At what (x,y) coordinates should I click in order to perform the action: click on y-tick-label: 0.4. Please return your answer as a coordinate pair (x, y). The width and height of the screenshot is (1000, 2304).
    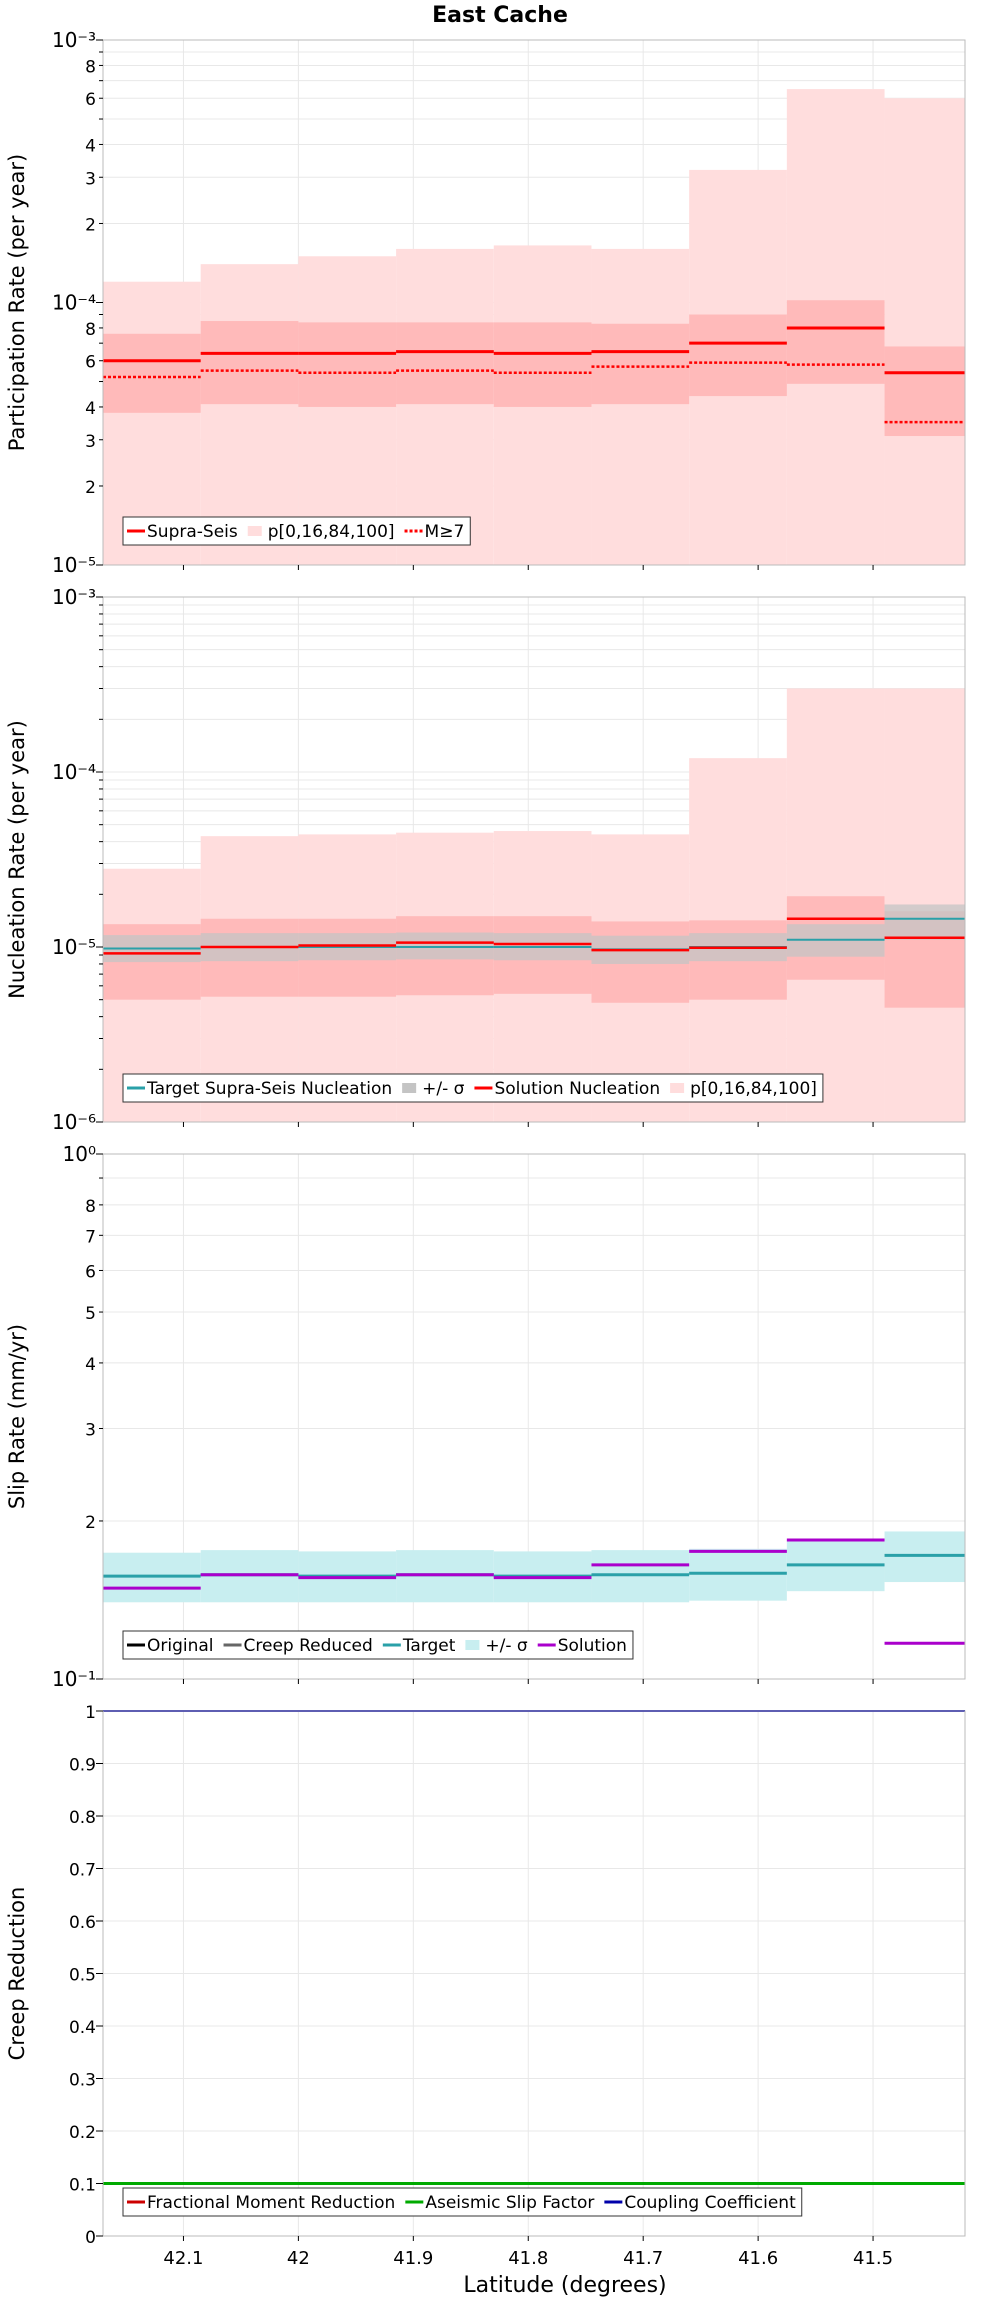
    Looking at the image, I should click on (82, 2028).